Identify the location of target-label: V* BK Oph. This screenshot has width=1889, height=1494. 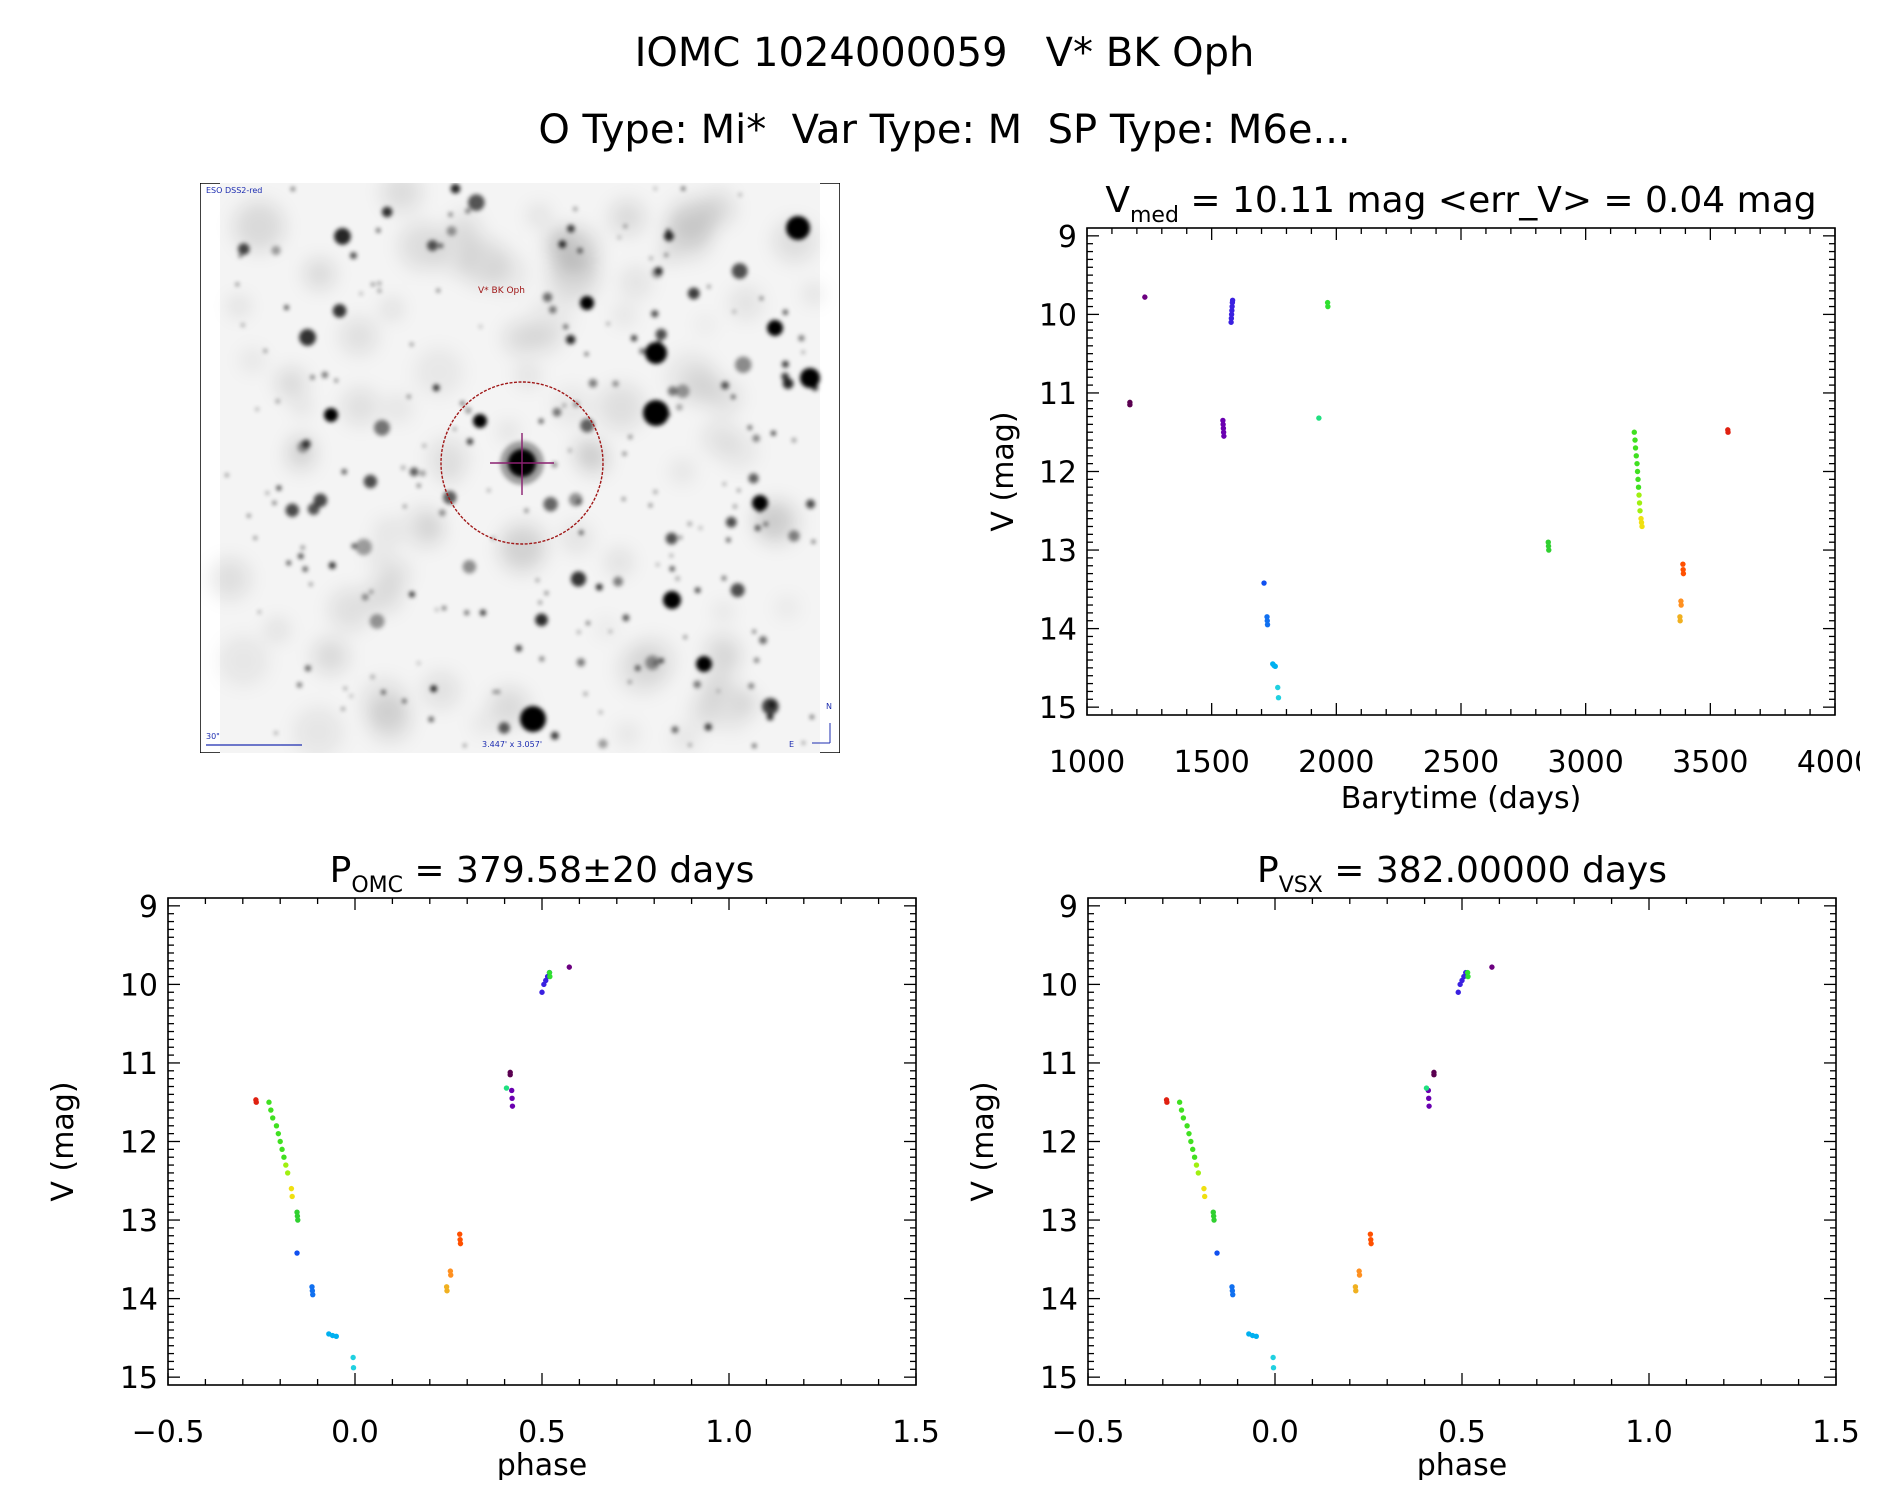
(501, 291).